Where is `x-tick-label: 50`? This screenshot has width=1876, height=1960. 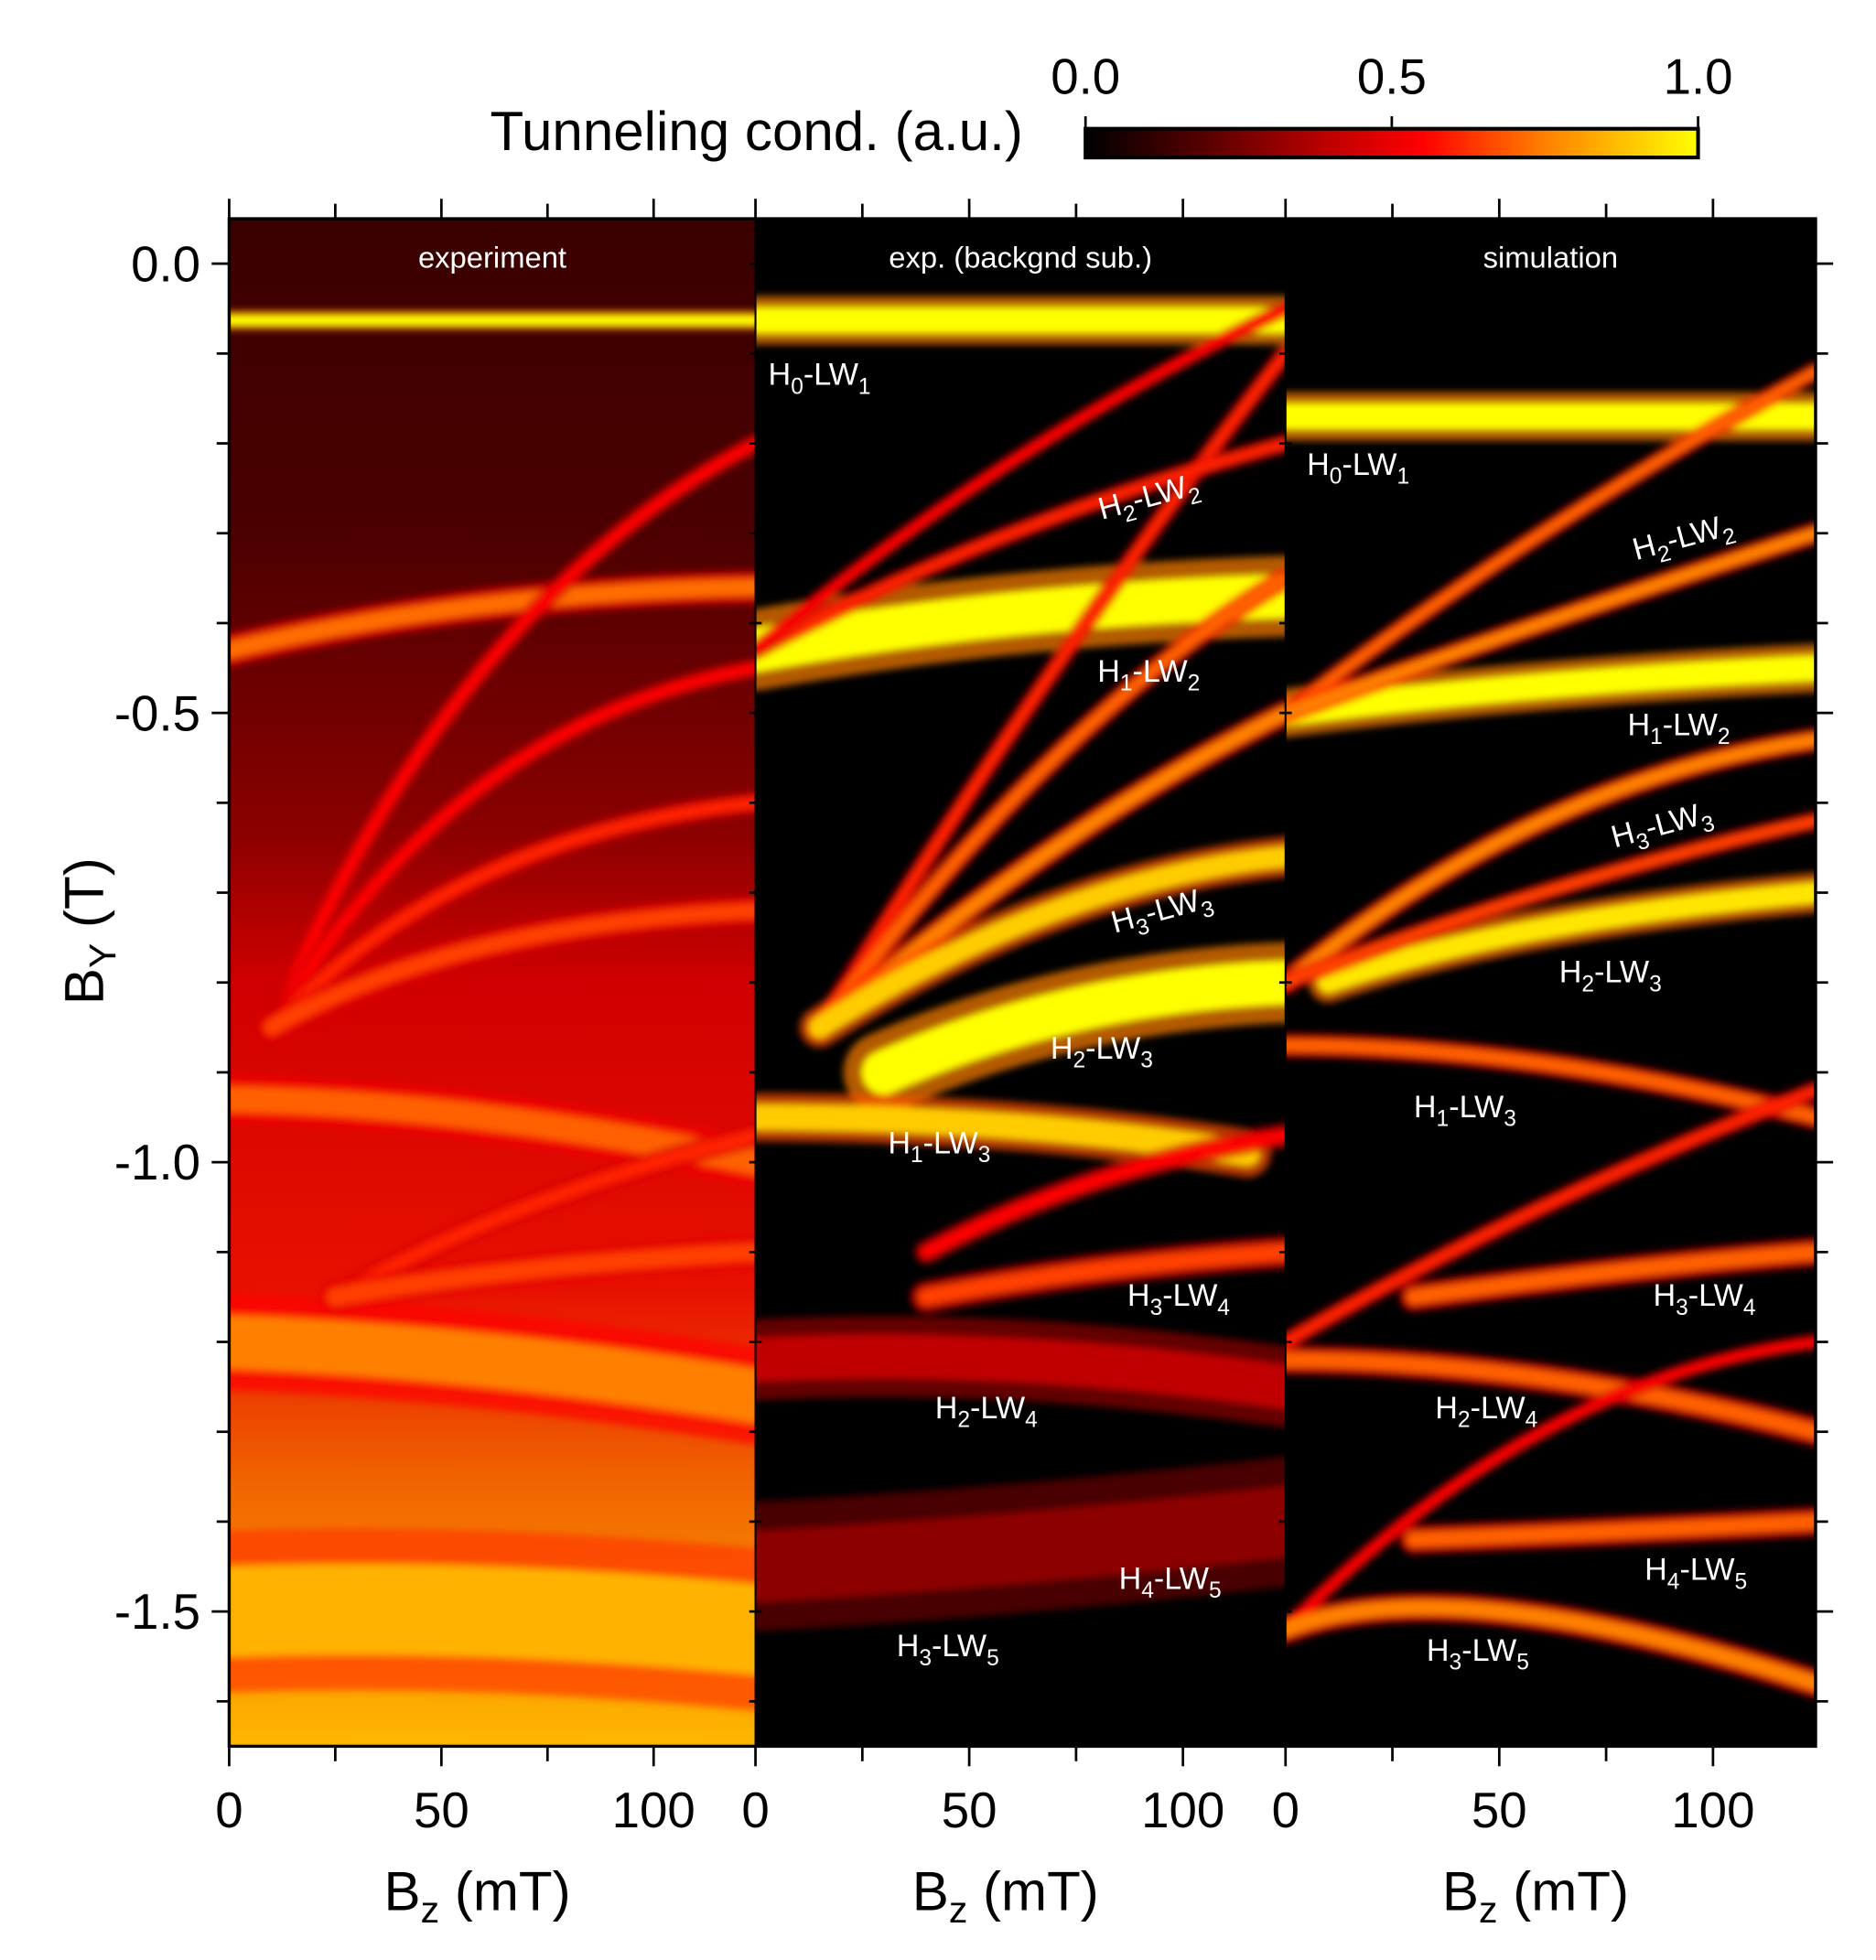 x-tick-label: 50 is located at coordinates (442, 1810).